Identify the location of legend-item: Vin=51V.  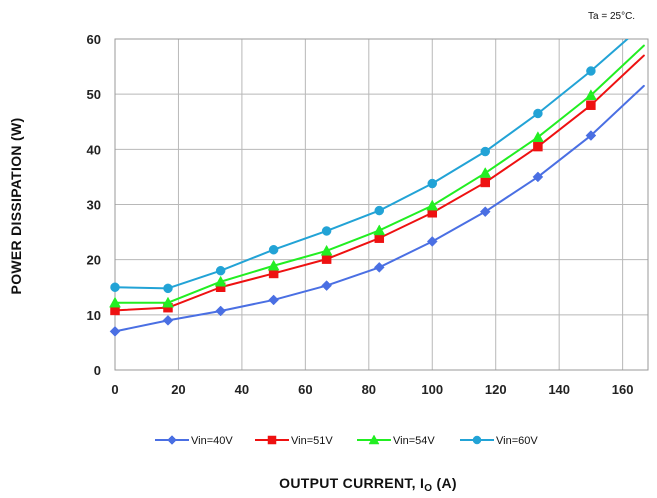
(294, 441).